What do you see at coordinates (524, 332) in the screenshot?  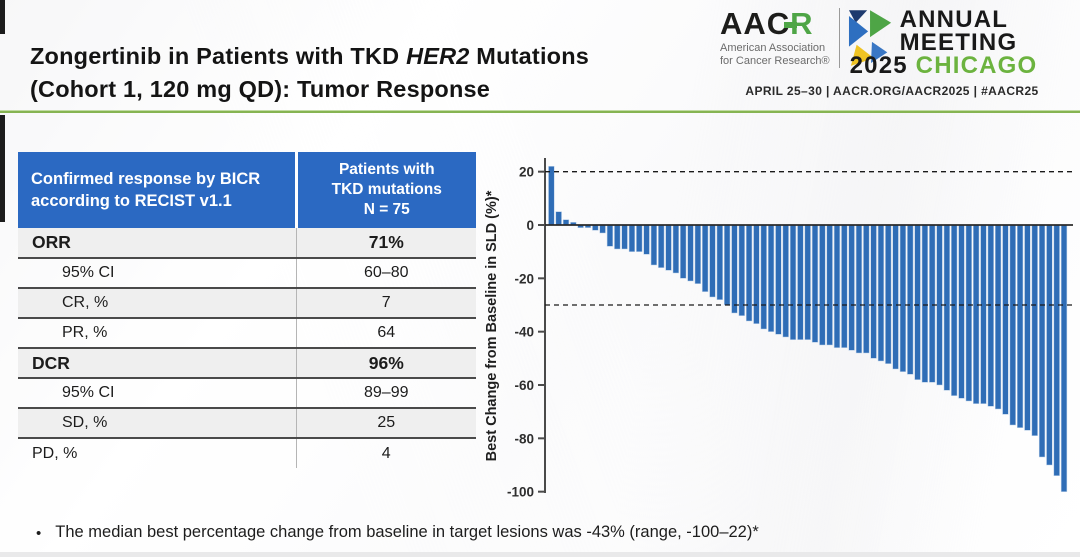 I see `y-tick-label: -40` at bounding box center [524, 332].